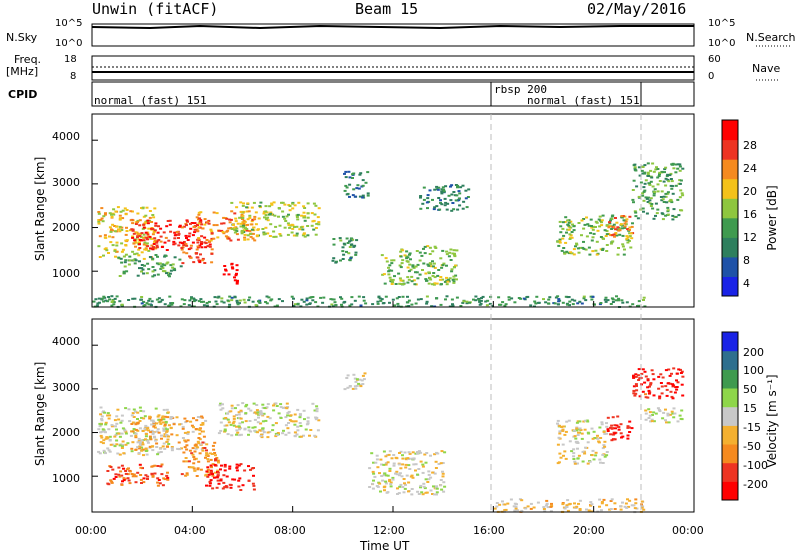 This screenshot has height=554, width=800. I want to click on velocity-colorbar, so click(730, 416).